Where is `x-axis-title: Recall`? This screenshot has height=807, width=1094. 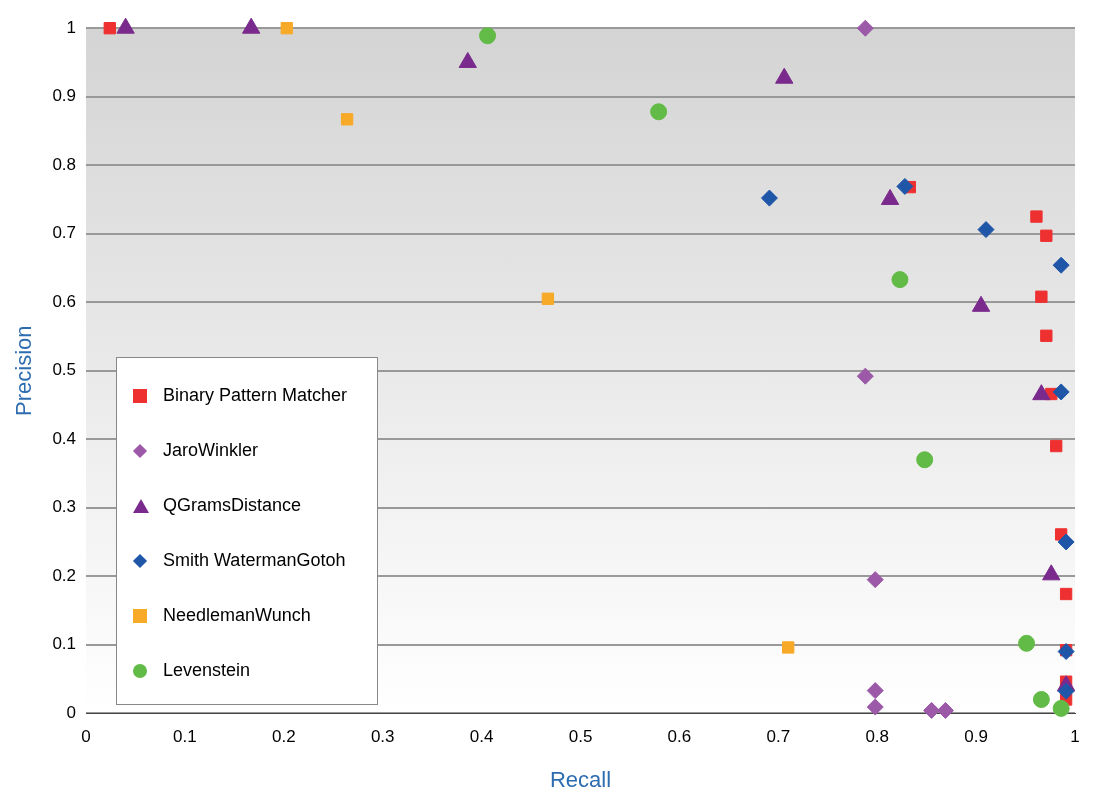
x-axis-title: Recall is located at coordinates (580, 779).